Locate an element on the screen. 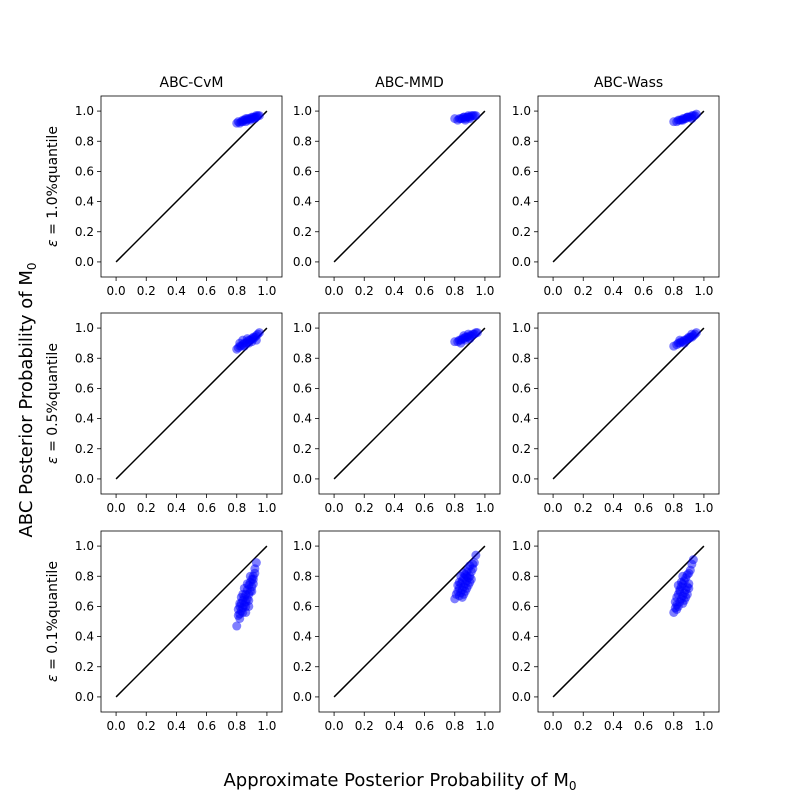 The image size is (800, 800). row-label-value: 0.1%quantile is located at coordinates (53, 607).